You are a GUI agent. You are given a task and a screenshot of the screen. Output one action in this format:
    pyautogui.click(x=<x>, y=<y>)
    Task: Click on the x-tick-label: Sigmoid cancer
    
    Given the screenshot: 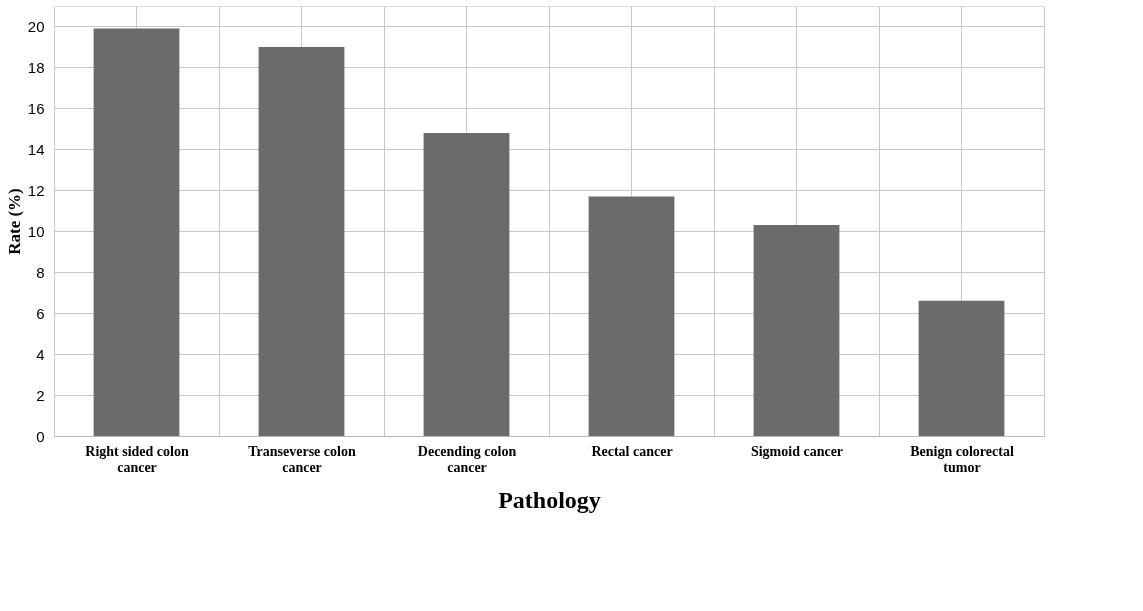 What is the action you would take?
    pyautogui.click(x=797, y=451)
    